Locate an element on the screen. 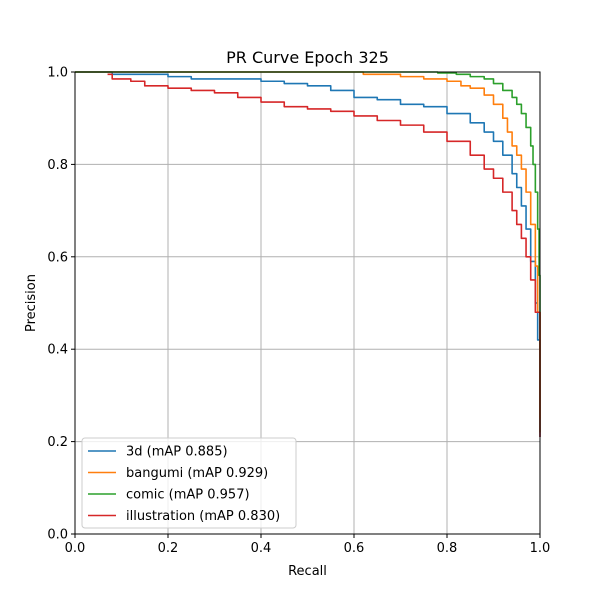 This screenshot has height=604, width=600. legend-box is located at coordinates (189, 483).